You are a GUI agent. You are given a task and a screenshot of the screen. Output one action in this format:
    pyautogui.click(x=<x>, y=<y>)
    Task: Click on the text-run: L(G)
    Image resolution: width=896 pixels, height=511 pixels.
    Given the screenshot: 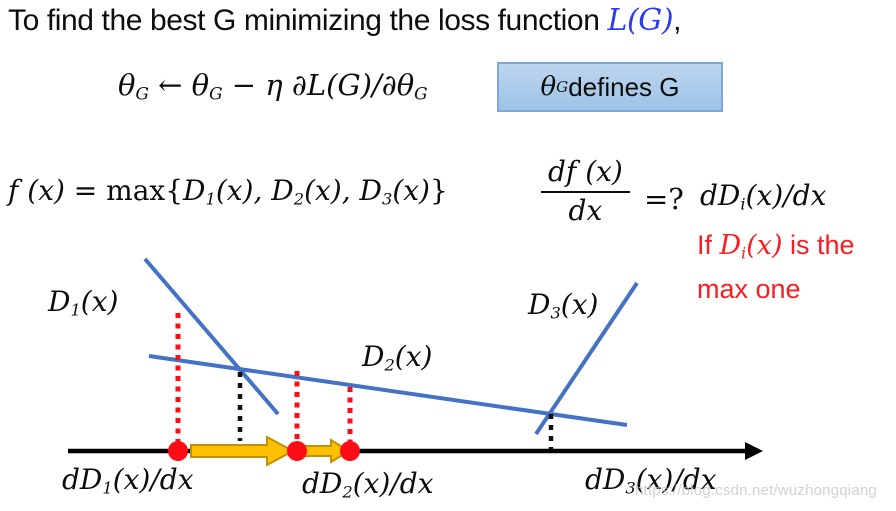 What is the action you would take?
    pyautogui.click(x=640, y=20)
    